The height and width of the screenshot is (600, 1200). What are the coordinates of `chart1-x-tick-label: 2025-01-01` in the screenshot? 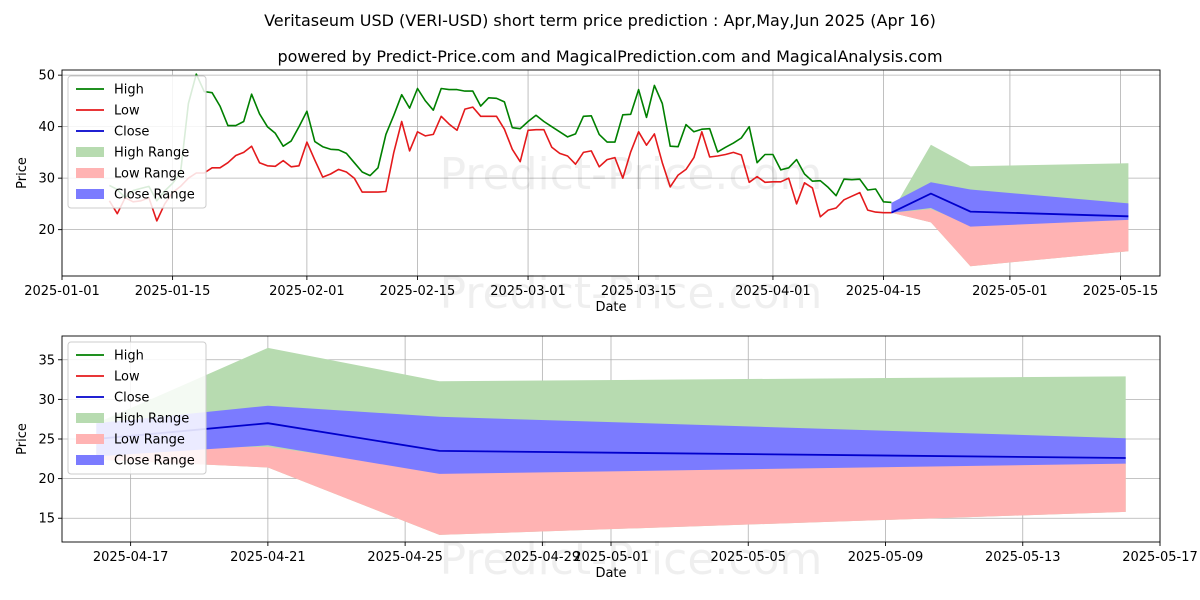 It's located at (62, 291).